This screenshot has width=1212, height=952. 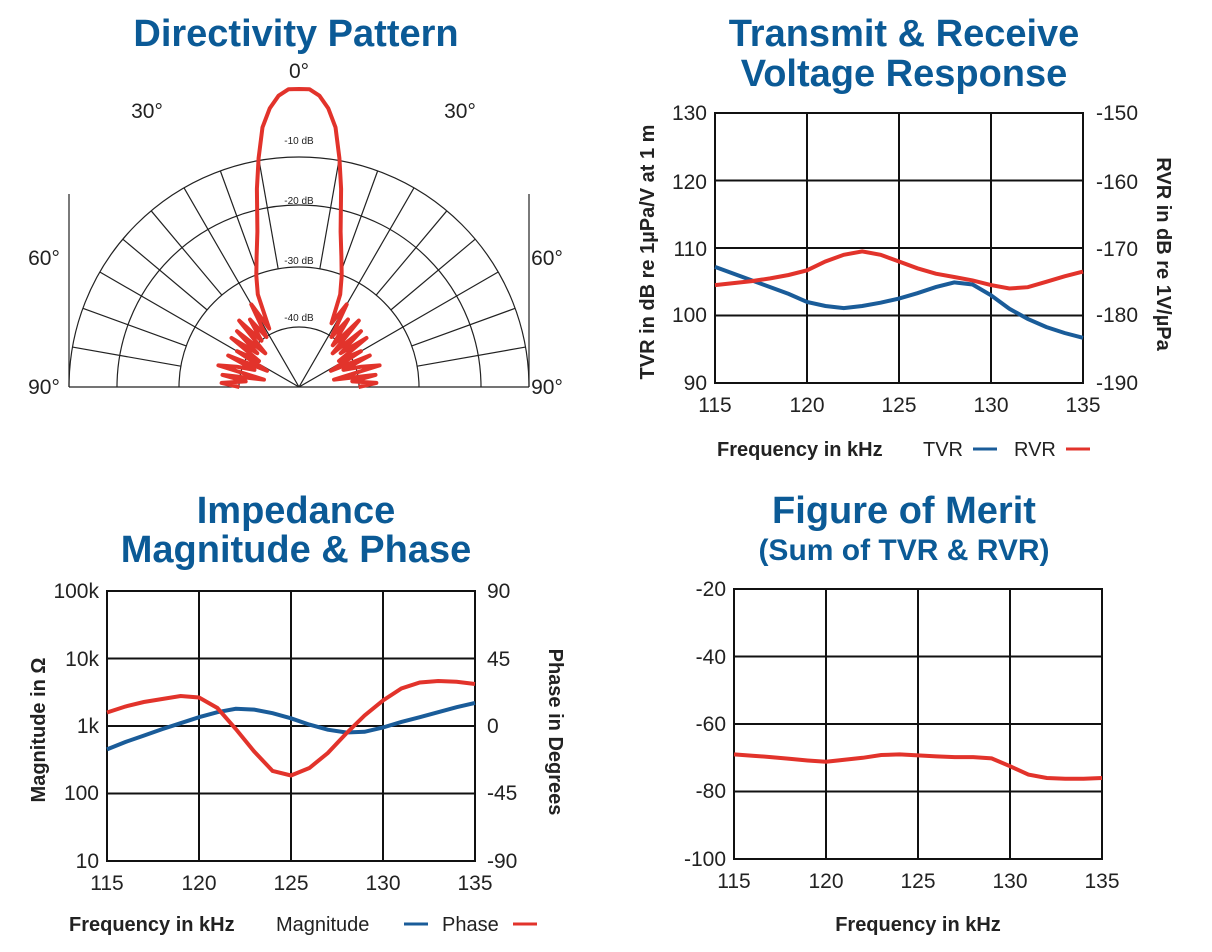 What do you see at coordinates (460, 111) in the screenshot?
I see `angle-label-30-right: 30°` at bounding box center [460, 111].